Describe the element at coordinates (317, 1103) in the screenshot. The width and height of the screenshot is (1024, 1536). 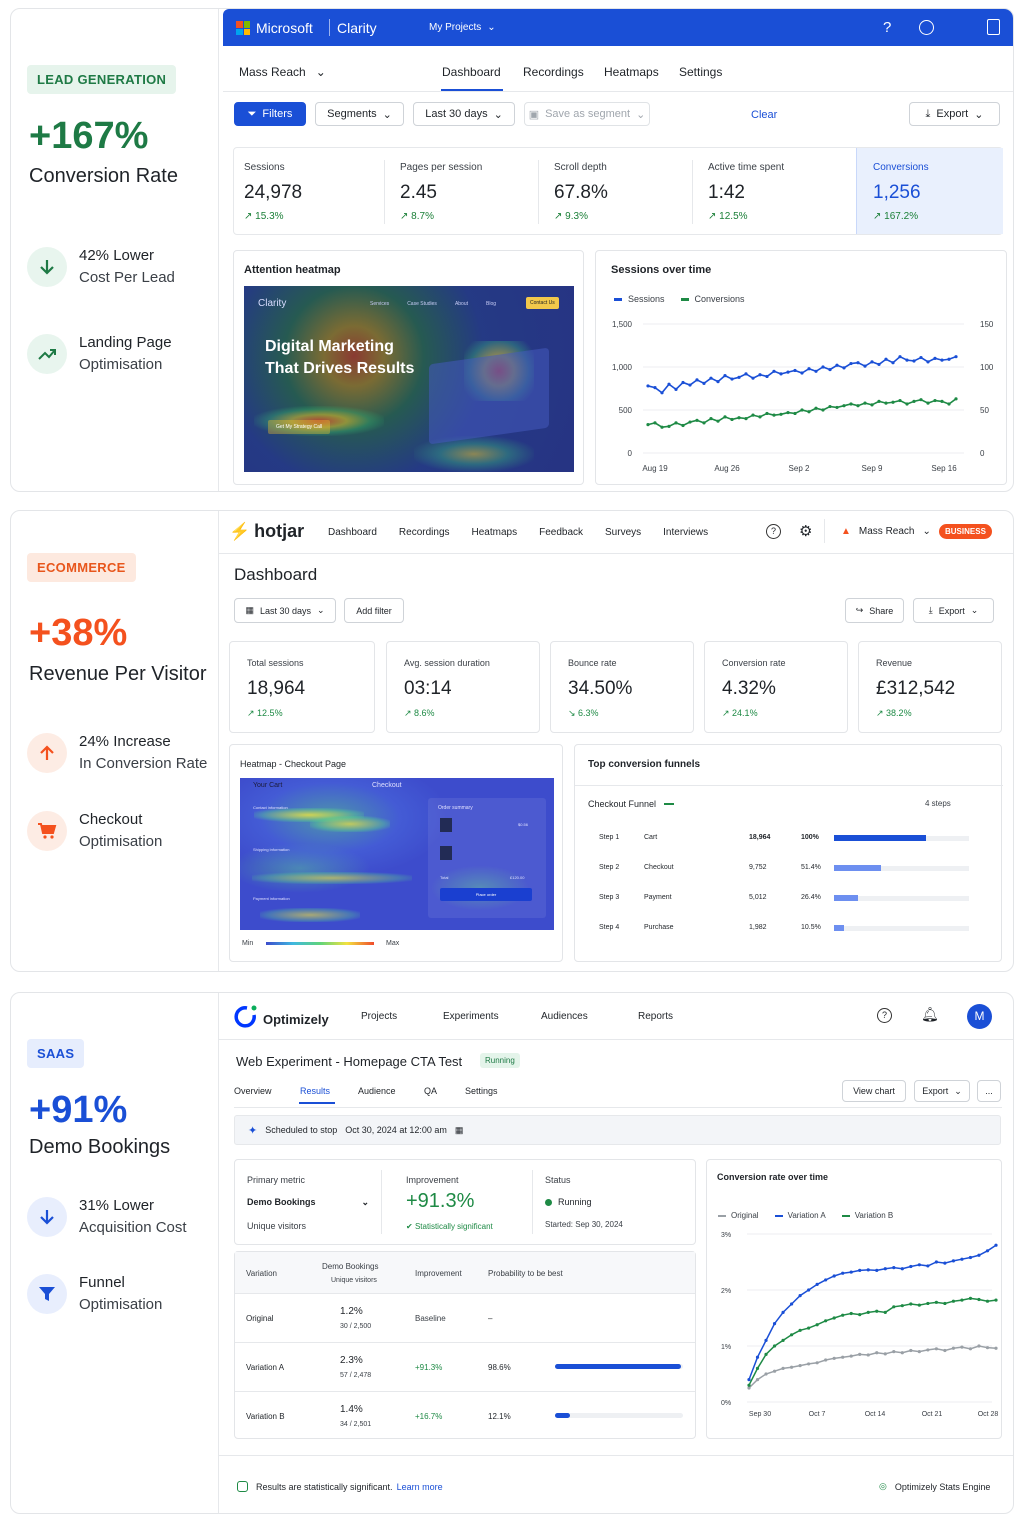
I see `active-tab-underline` at that location.